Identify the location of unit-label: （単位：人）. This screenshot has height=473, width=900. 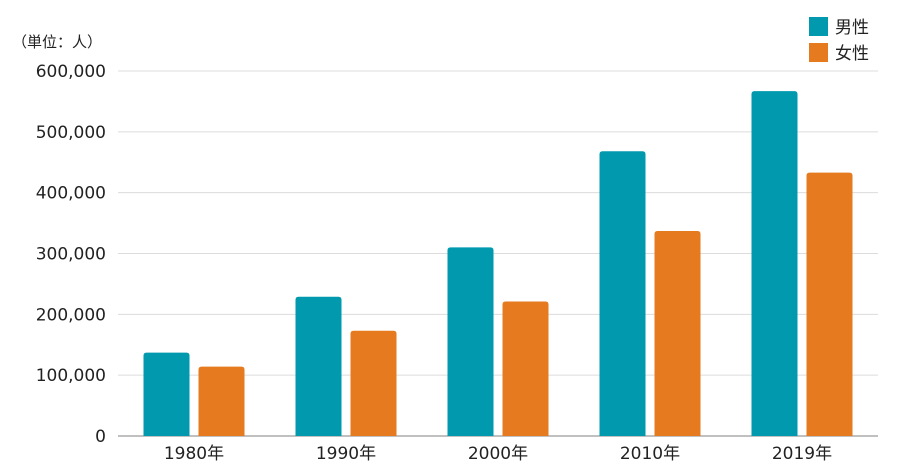
(57, 42).